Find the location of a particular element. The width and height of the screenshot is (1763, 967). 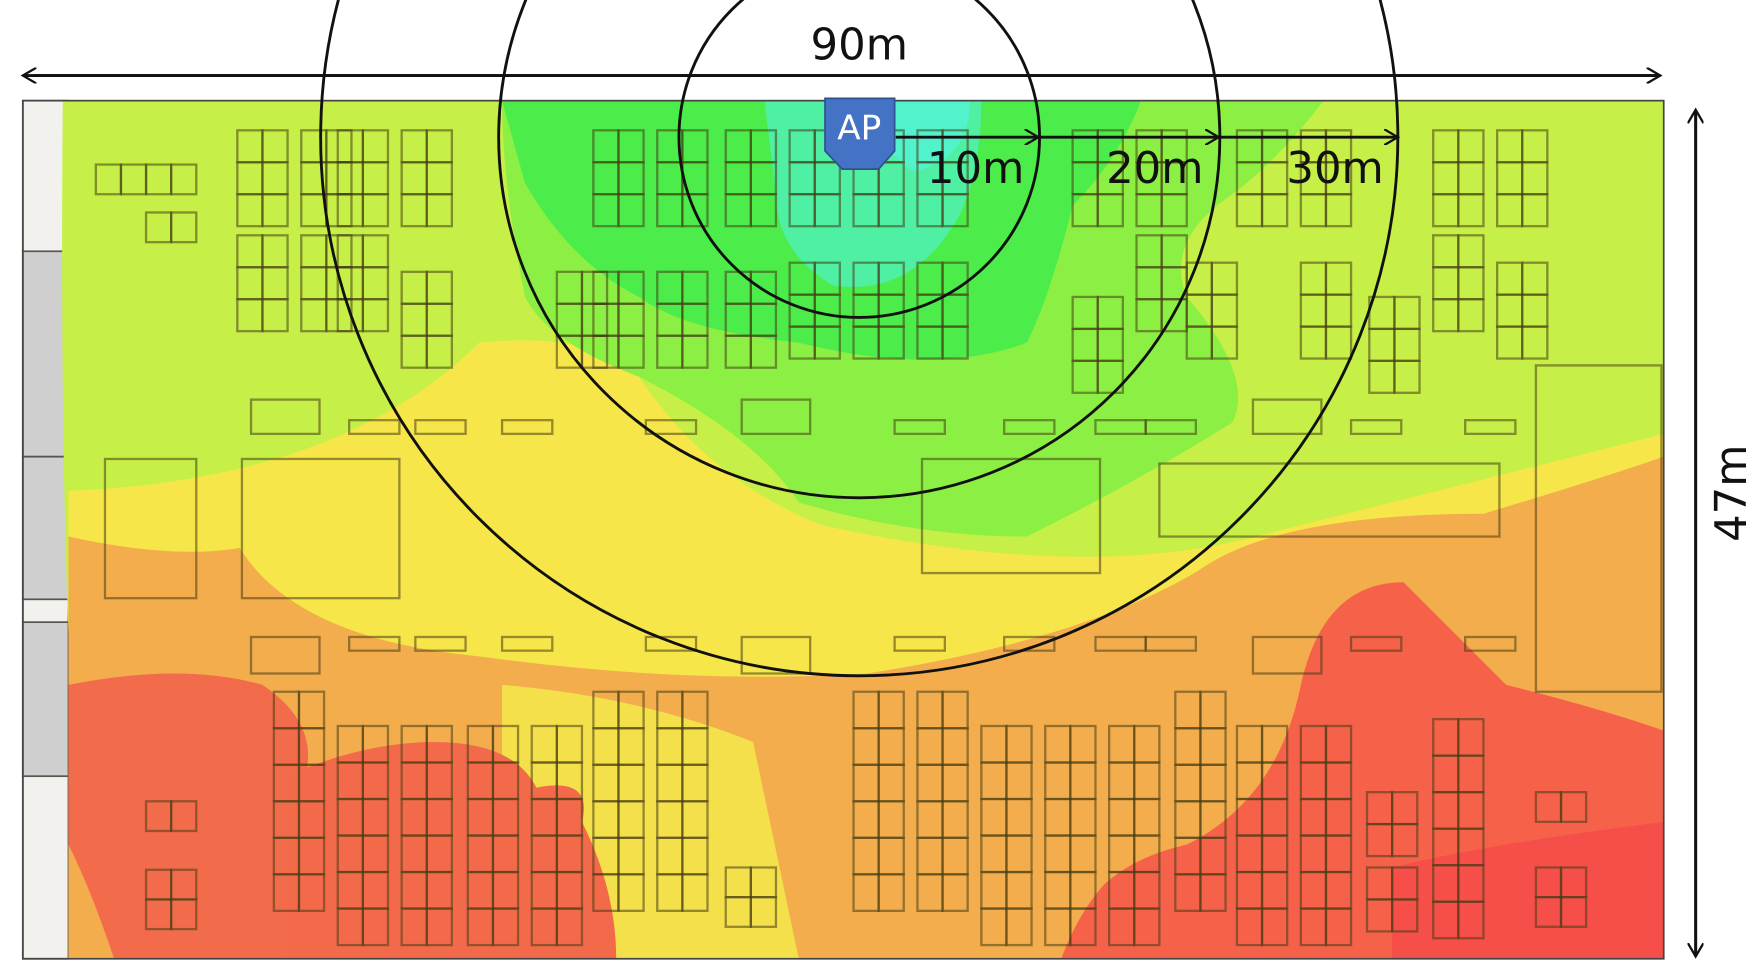

height-label: 47m is located at coordinates (1732, 492).